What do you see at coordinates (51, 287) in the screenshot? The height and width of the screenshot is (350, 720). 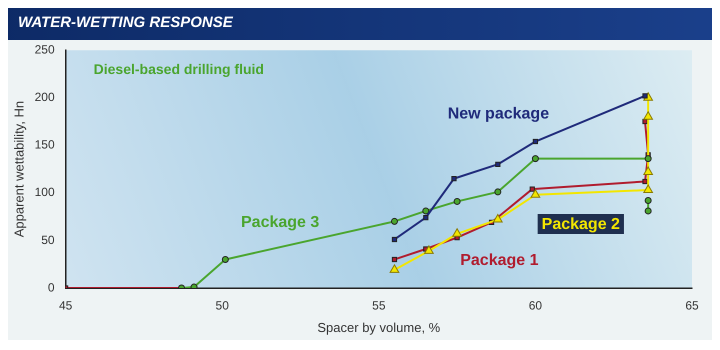 I see `y-tick-label: 0` at bounding box center [51, 287].